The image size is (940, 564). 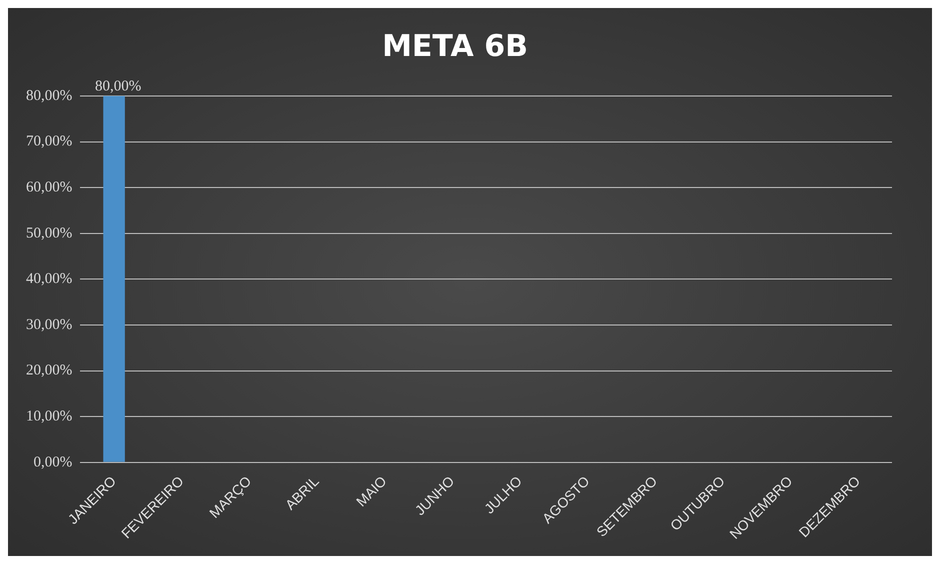 What do you see at coordinates (52, 462) in the screenshot?
I see `y-tick-label: 0,00%` at bounding box center [52, 462].